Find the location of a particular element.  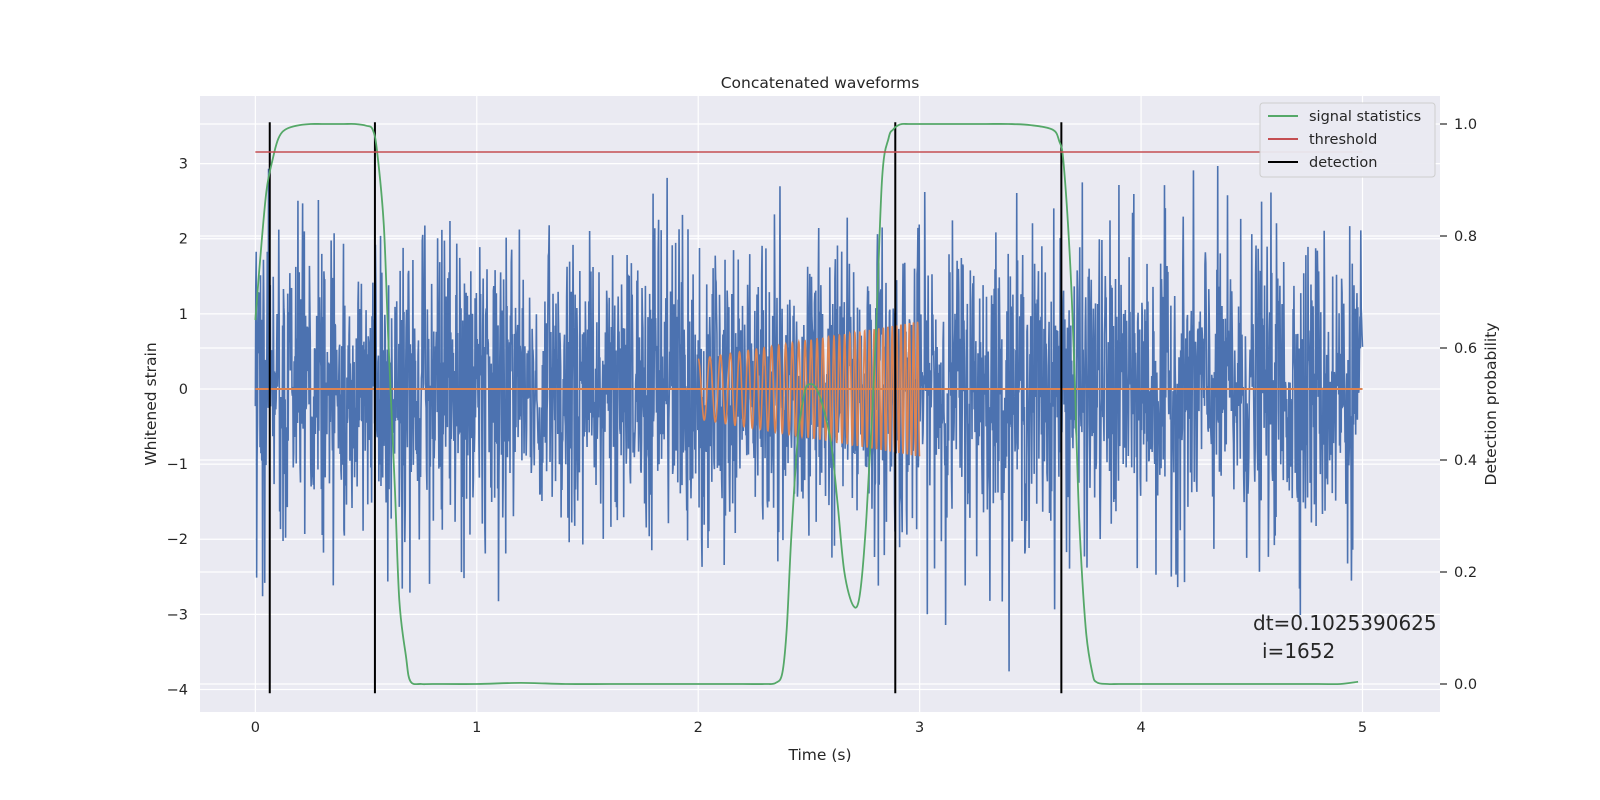

chart-title: Concatenated waveforms is located at coordinates (820, 83).